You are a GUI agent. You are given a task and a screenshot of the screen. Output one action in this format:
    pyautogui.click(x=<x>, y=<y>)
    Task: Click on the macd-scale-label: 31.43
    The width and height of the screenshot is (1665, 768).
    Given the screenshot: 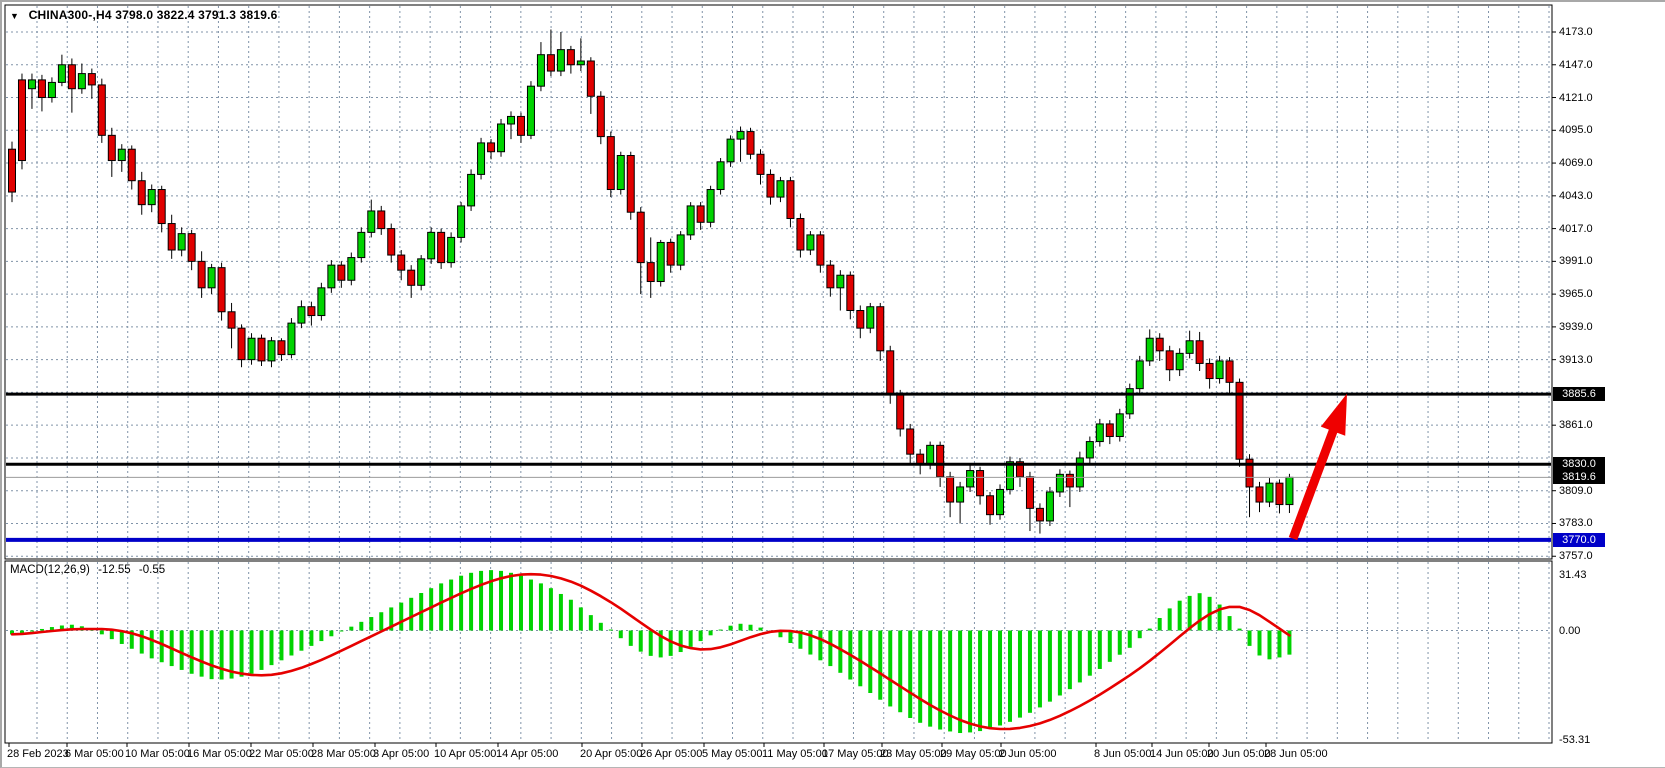 What is the action you would take?
    pyautogui.click(x=1573, y=575)
    